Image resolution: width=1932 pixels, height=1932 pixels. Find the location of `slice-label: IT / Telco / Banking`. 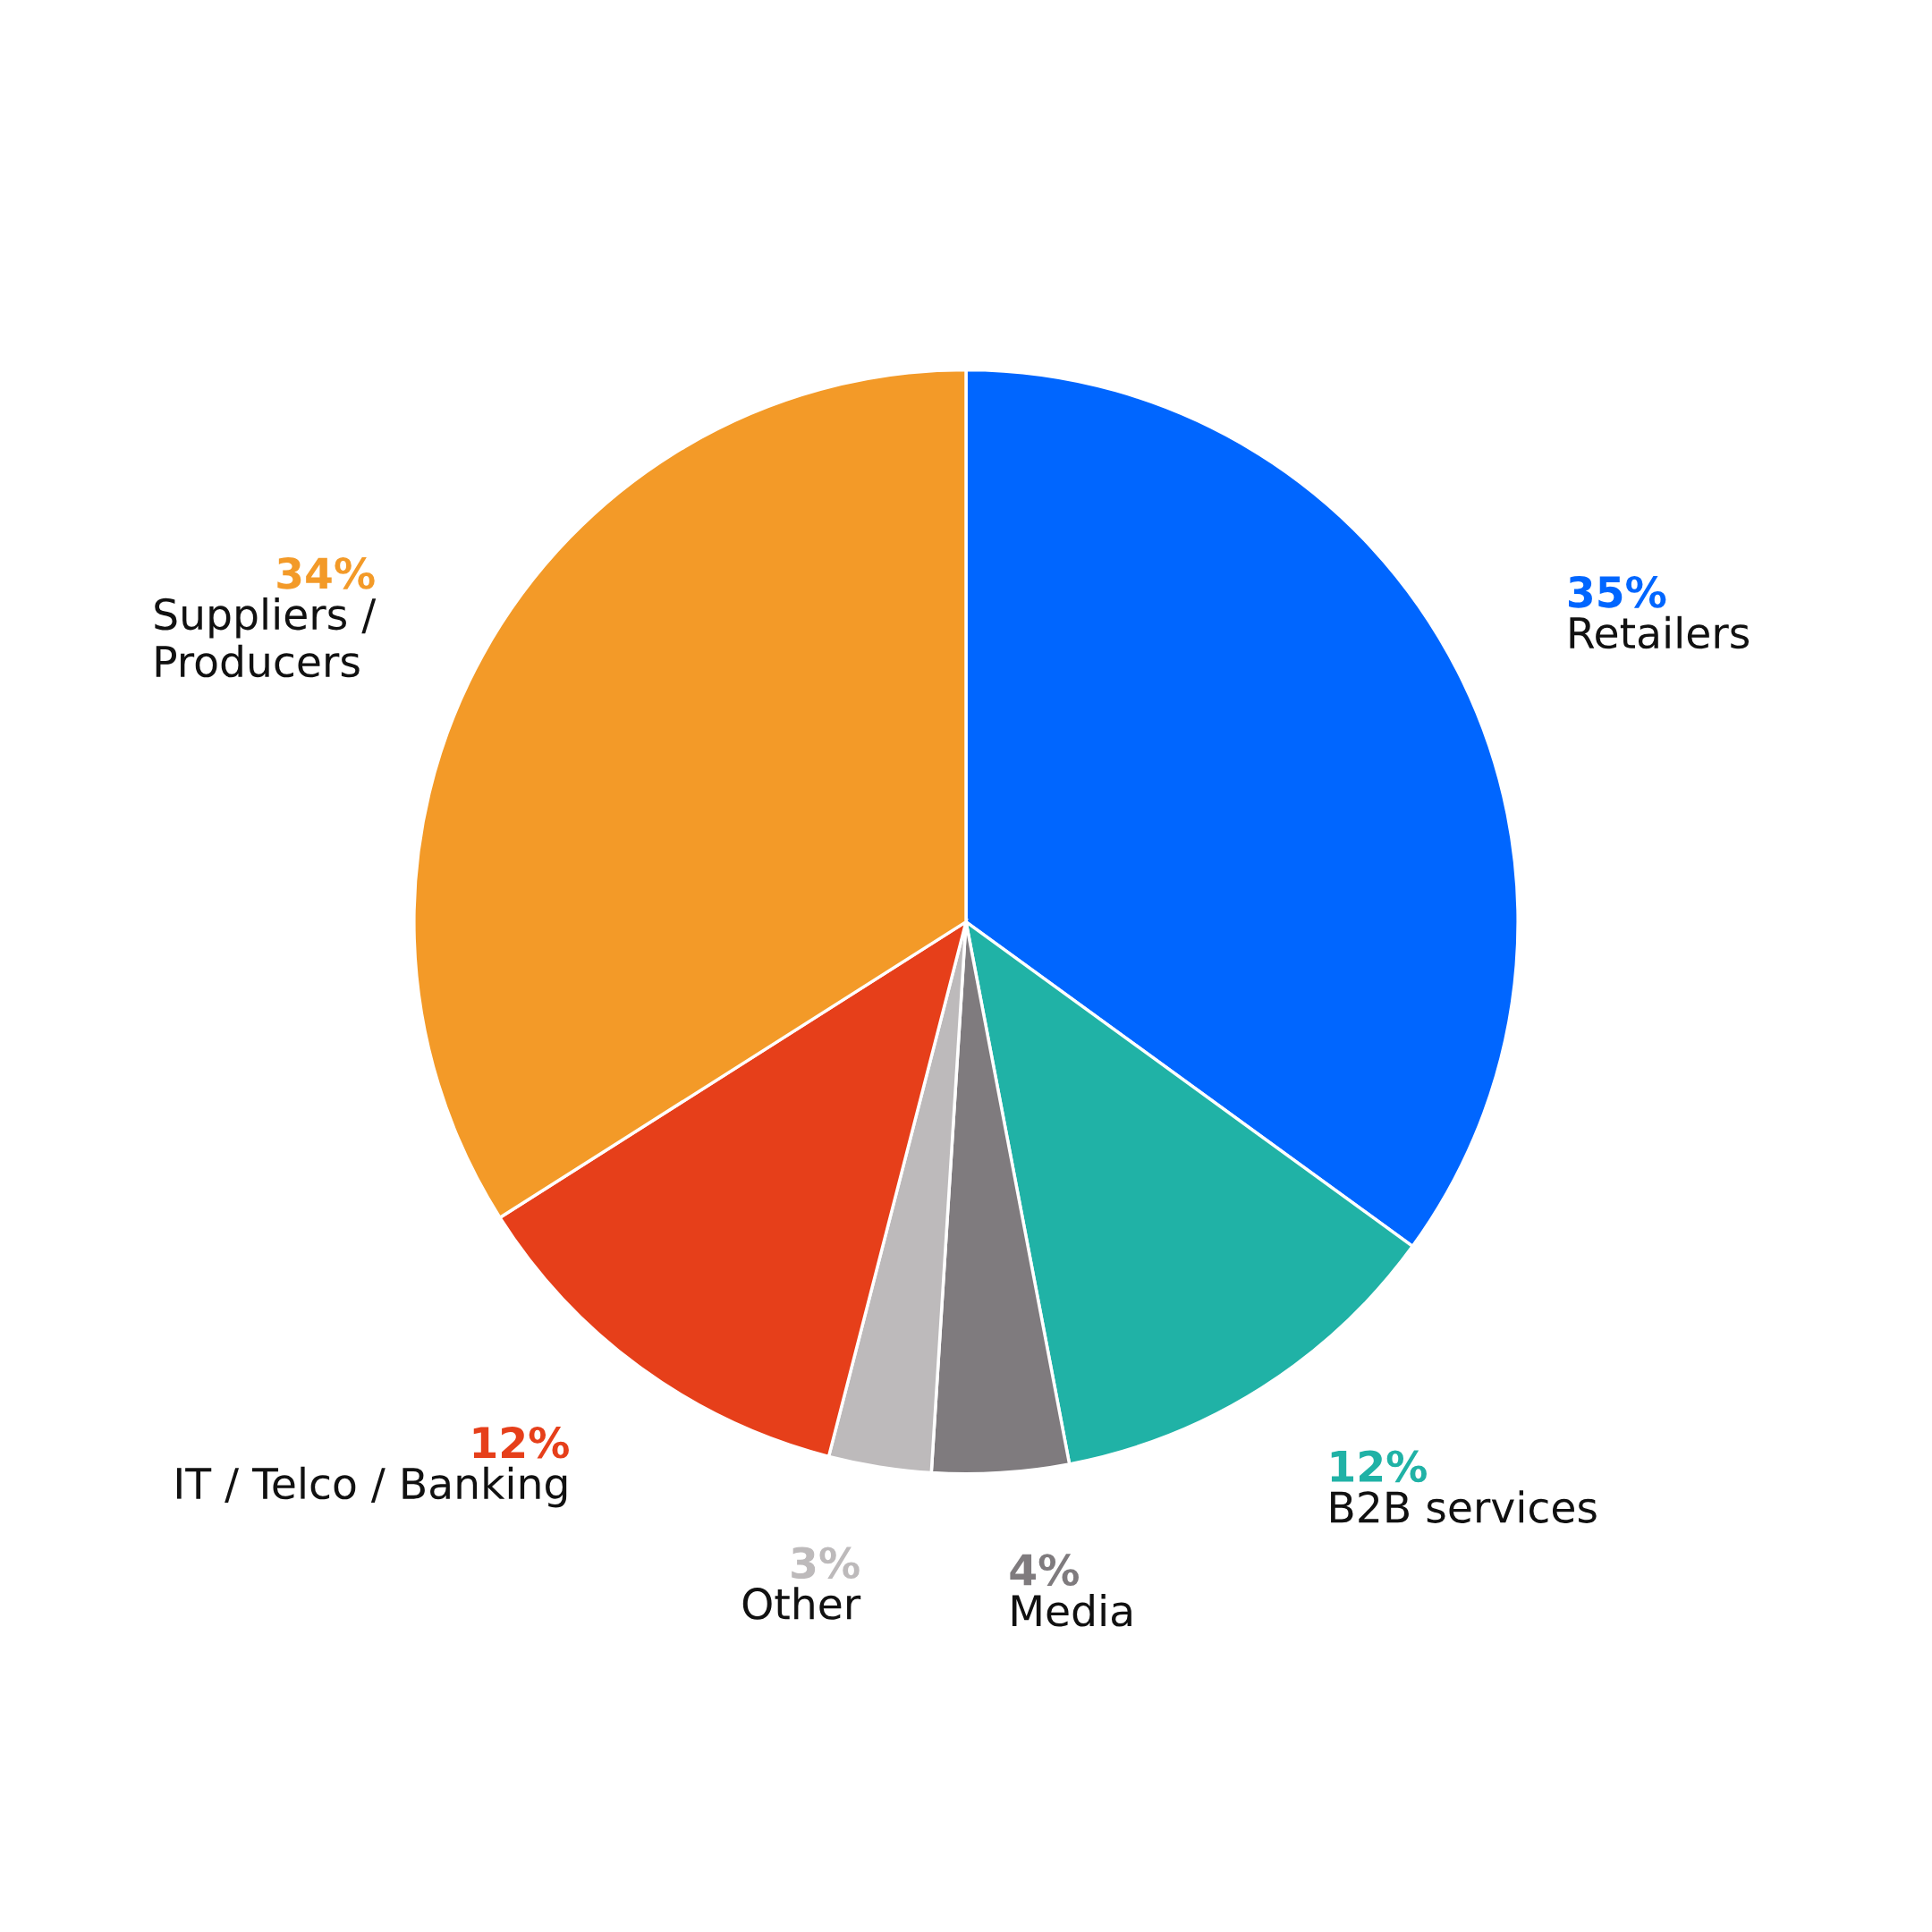

slice-label: IT / Telco / Banking is located at coordinates (371, 1487).